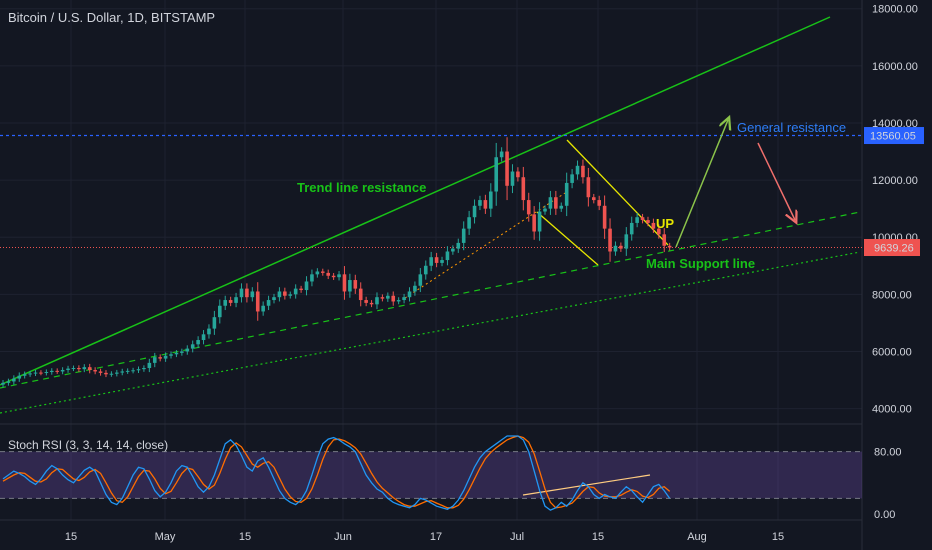 Image resolution: width=932 pixels, height=550 pixels. What do you see at coordinates (892, 295) in the screenshot?
I see `price-tick-label: 8000.00` at bounding box center [892, 295].